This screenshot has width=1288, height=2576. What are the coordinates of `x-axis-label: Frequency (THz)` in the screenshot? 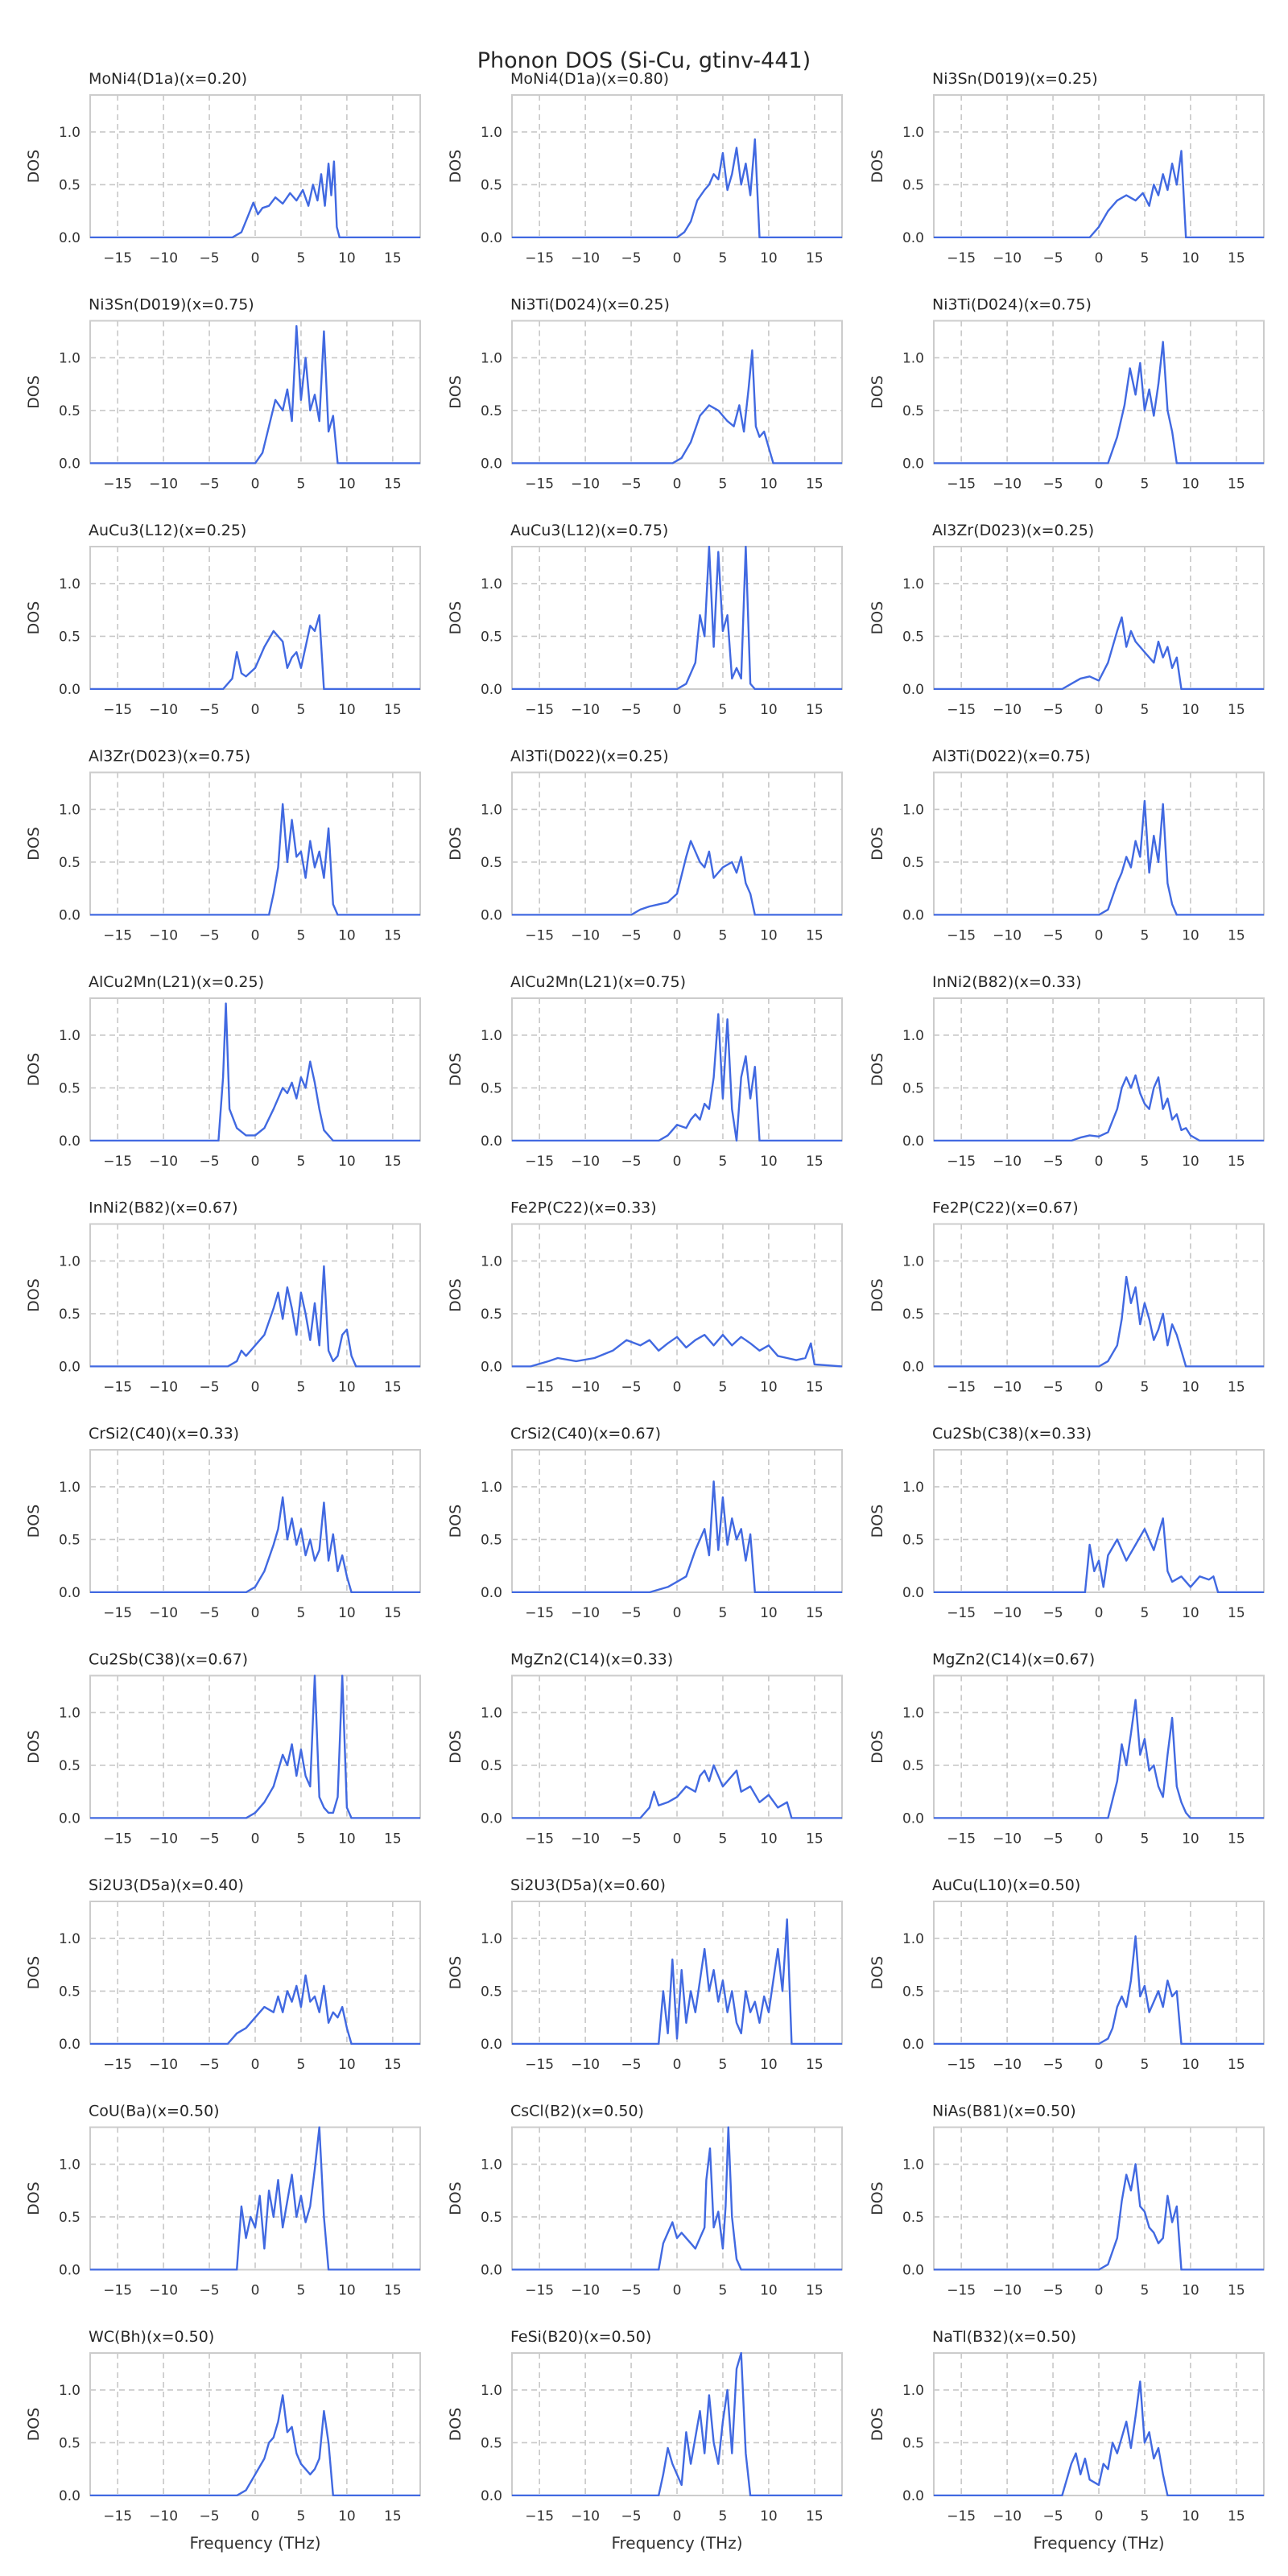 It's located at (676, 2543).